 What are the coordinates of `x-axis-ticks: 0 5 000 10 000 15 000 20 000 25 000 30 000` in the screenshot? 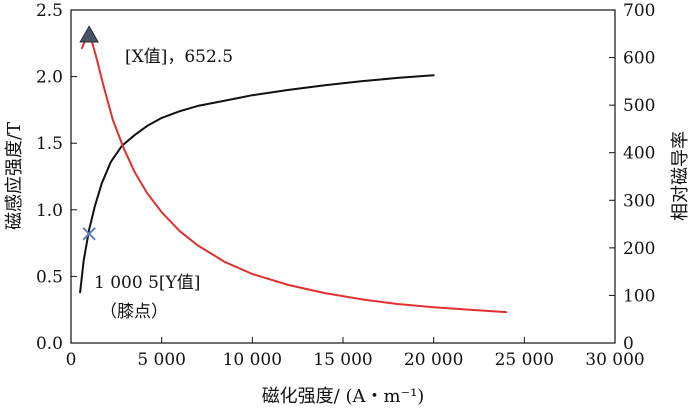 It's located at (355, 353).